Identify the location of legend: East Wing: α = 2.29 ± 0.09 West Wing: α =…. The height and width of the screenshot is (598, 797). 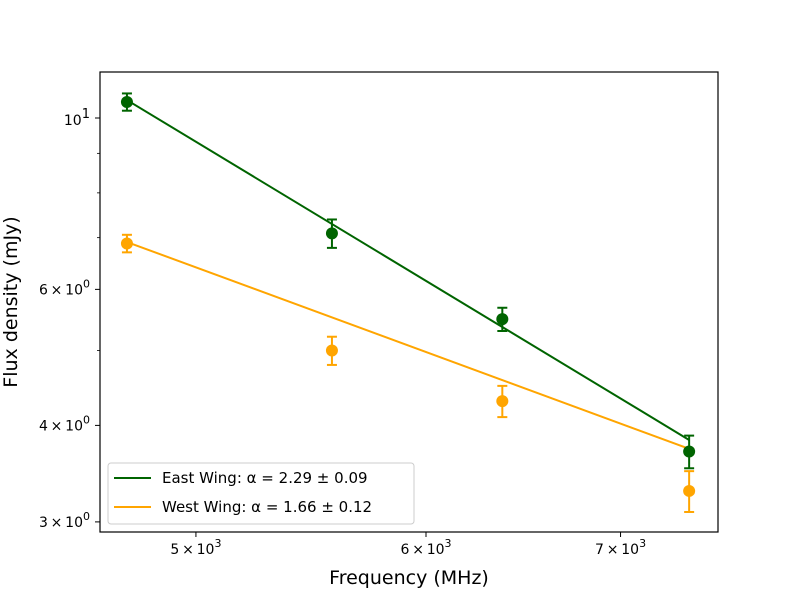
(261, 493).